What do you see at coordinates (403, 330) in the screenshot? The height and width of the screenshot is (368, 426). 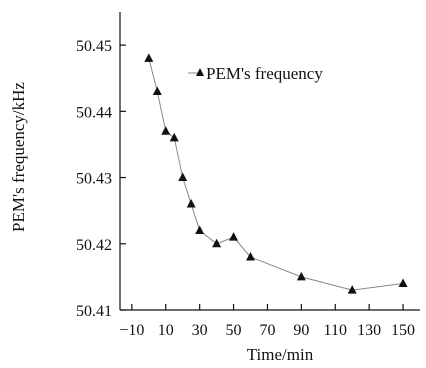 I see `x-tick-label: 150` at bounding box center [403, 330].